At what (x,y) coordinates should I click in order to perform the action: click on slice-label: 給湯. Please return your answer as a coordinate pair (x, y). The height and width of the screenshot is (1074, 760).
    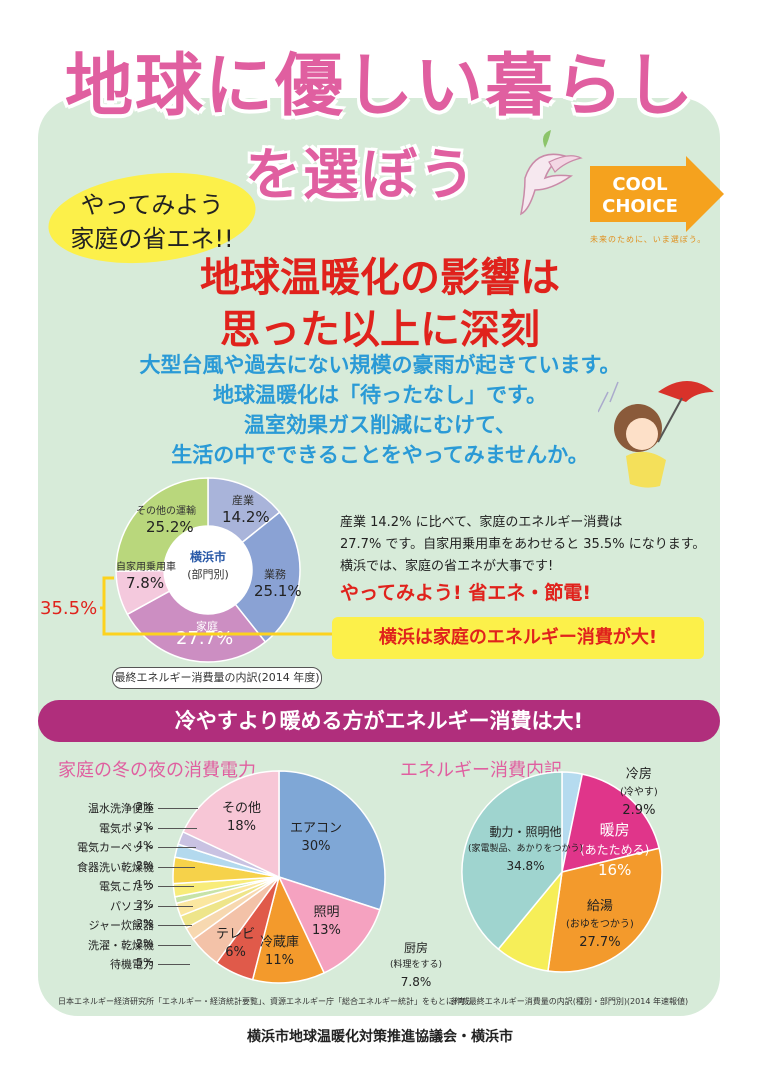
    Looking at the image, I should click on (599, 906).